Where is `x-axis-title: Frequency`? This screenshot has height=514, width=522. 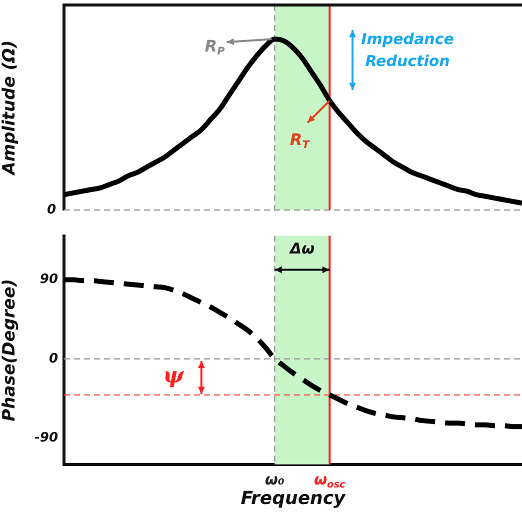 x-axis-title: Frequency is located at coordinates (293, 498).